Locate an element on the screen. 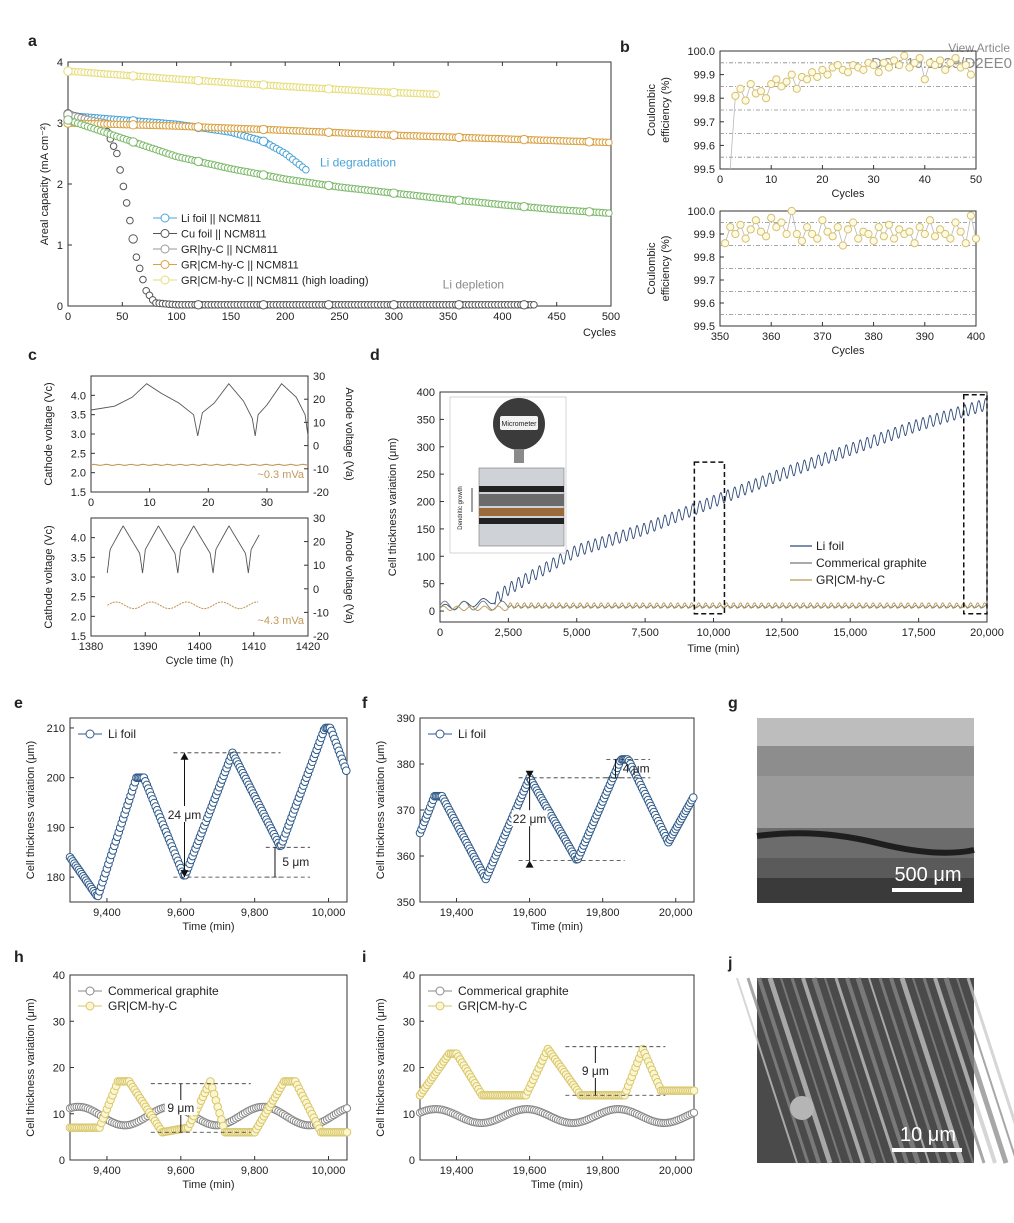 The image size is (1014, 1223). panel-i-ylabel: Cell thickness variation (μm) is located at coordinates (381, 1067).